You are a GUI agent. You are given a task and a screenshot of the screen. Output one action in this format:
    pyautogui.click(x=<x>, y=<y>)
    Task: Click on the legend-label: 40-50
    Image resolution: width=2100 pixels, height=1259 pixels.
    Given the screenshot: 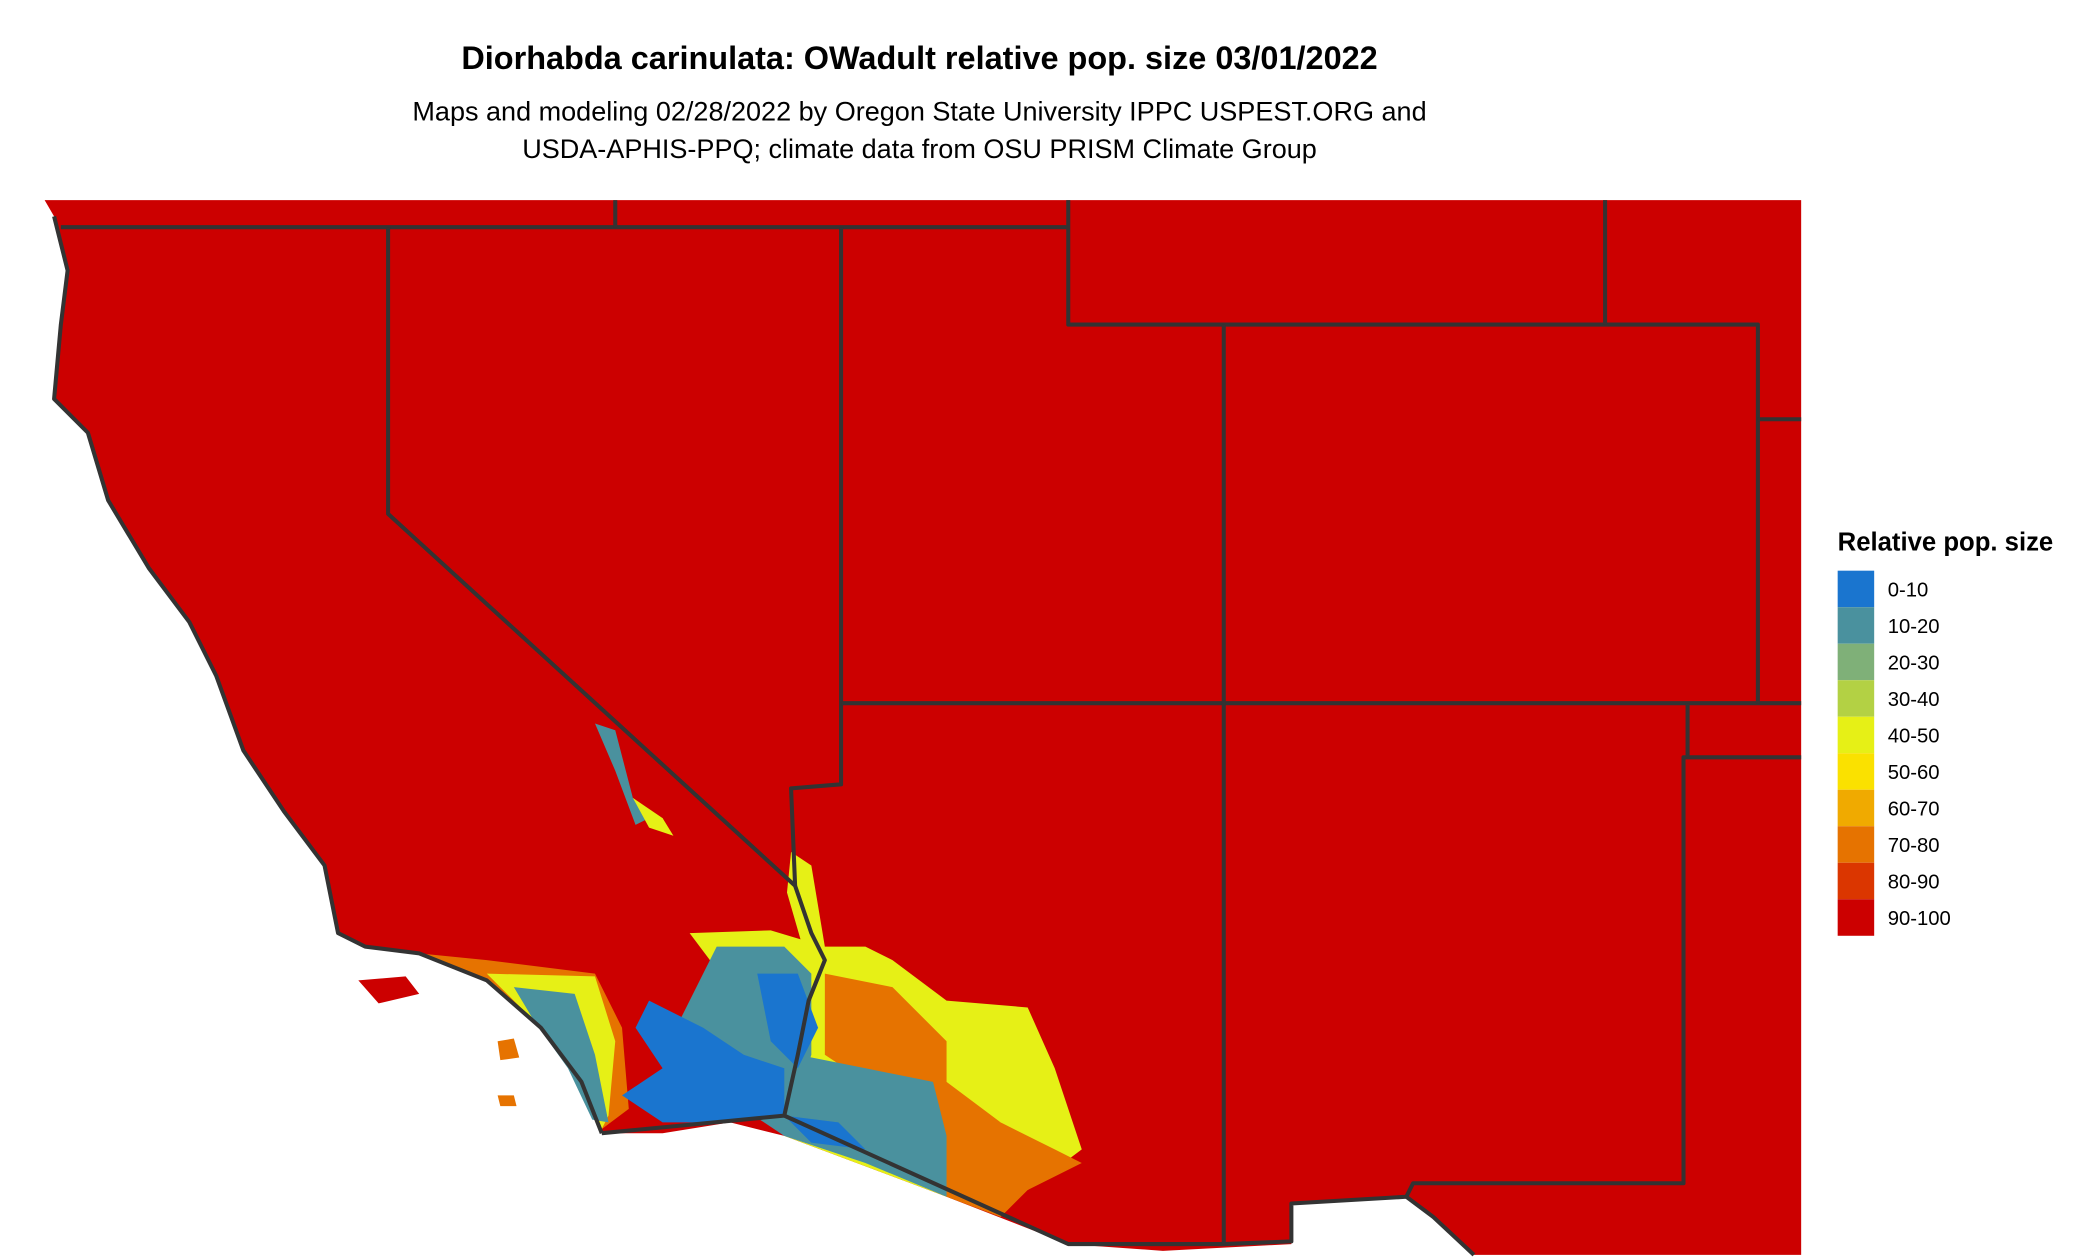 What is the action you would take?
    pyautogui.click(x=1914, y=736)
    